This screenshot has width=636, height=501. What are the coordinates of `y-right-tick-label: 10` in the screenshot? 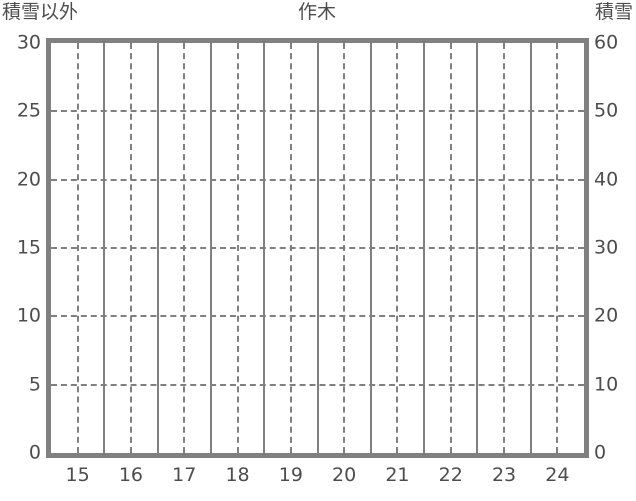 It's located at (606, 384).